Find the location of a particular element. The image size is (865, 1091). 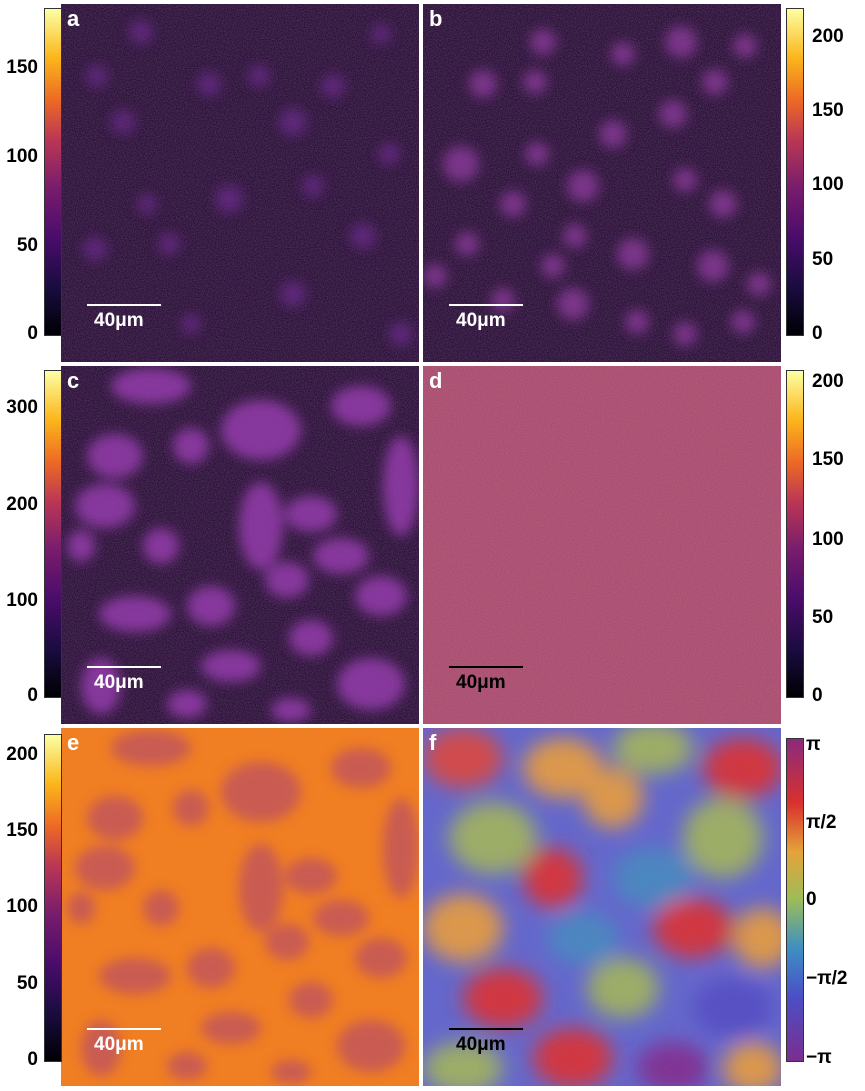

colorbar-e is located at coordinates (53, 898).